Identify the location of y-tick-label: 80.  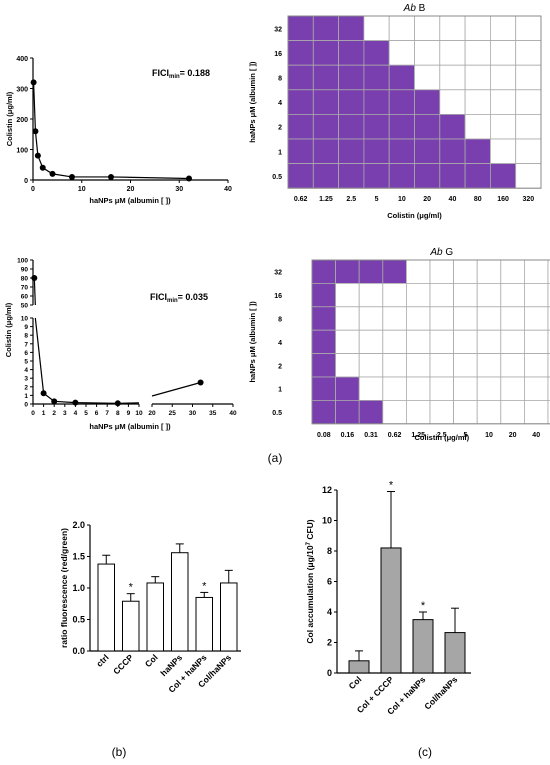
(25, 279).